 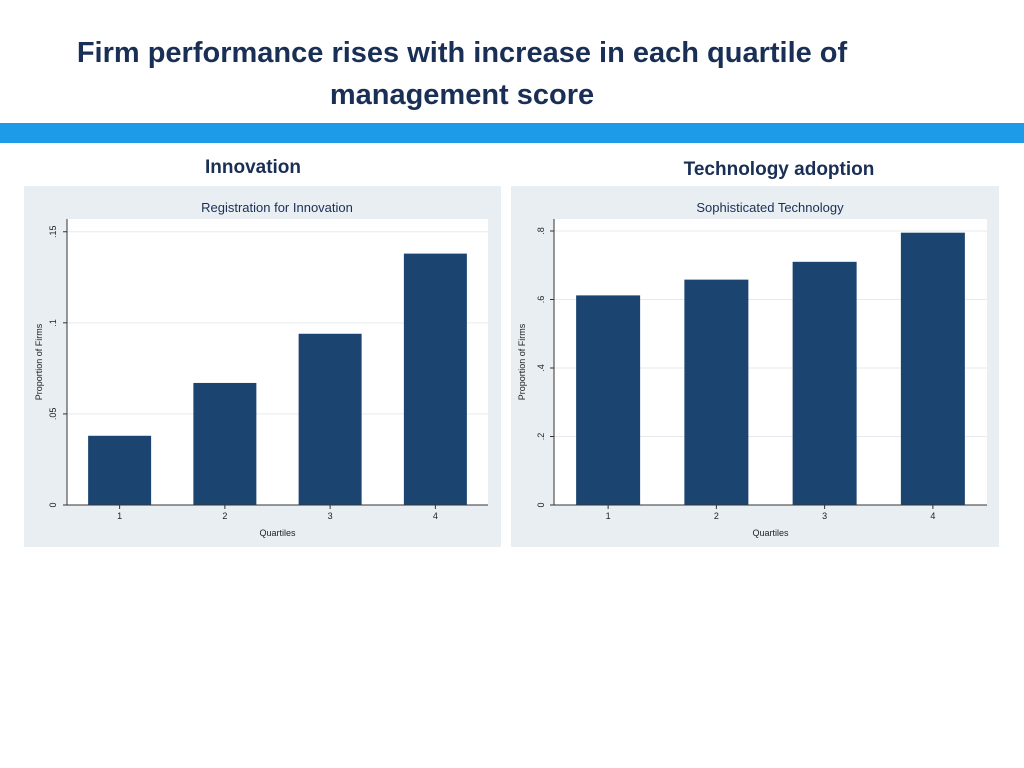 I want to click on chart-1-xtick-label: 4, so click(x=932, y=516).